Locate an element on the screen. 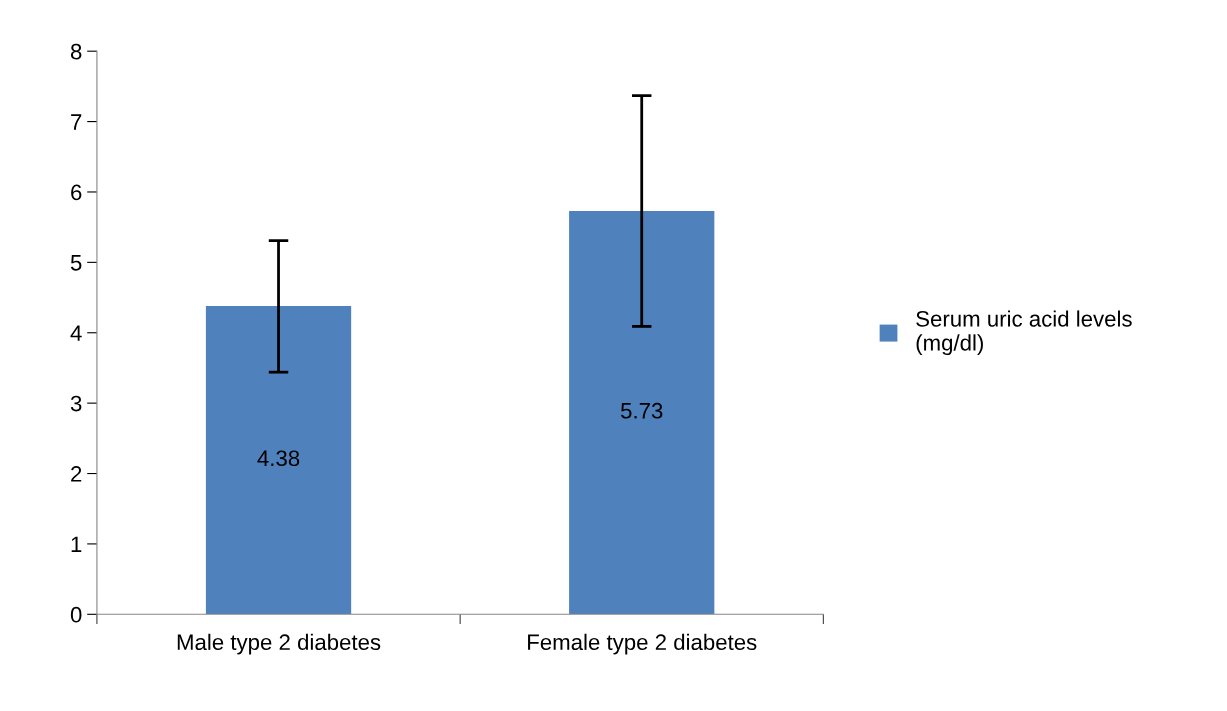 The height and width of the screenshot is (711, 1227). y-tick-label: 2 is located at coordinates (76, 474).